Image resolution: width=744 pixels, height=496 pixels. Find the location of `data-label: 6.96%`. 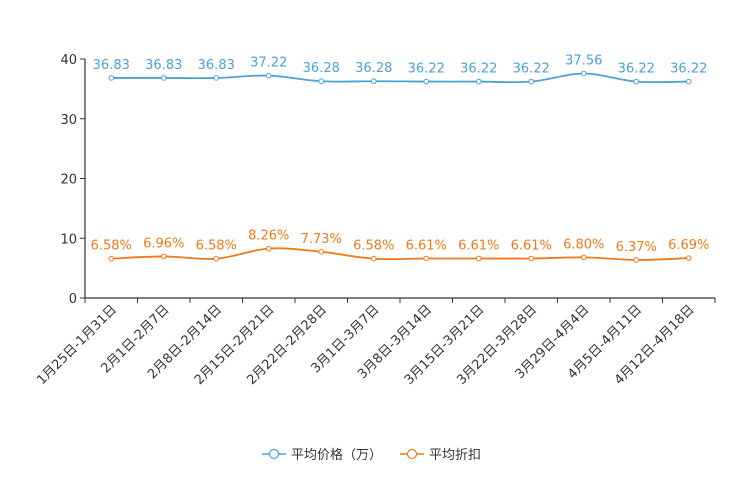

data-label: 6.96% is located at coordinates (163, 243).